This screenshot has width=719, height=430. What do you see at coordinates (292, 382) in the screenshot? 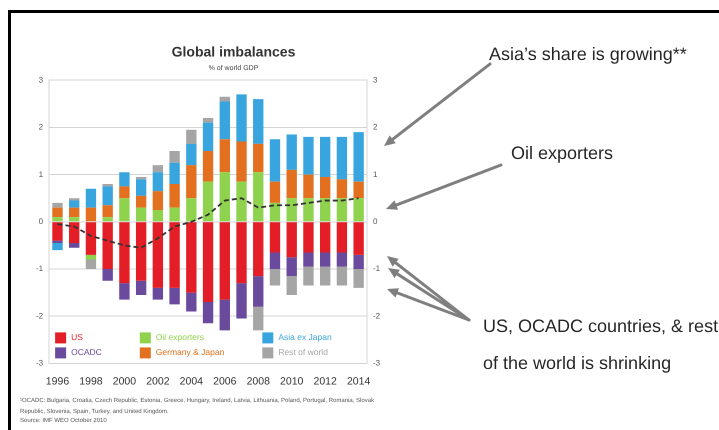
I see `x-tick-label: 2010` at bounding box center [292, 382].